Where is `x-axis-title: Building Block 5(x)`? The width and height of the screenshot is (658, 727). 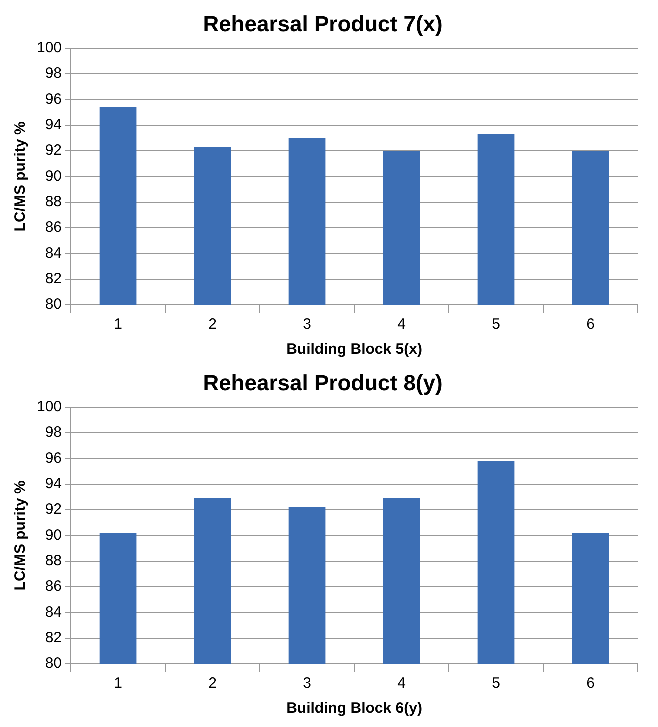 x-axis-title: Building Block 5(x) is located at coordinates (354, 349).